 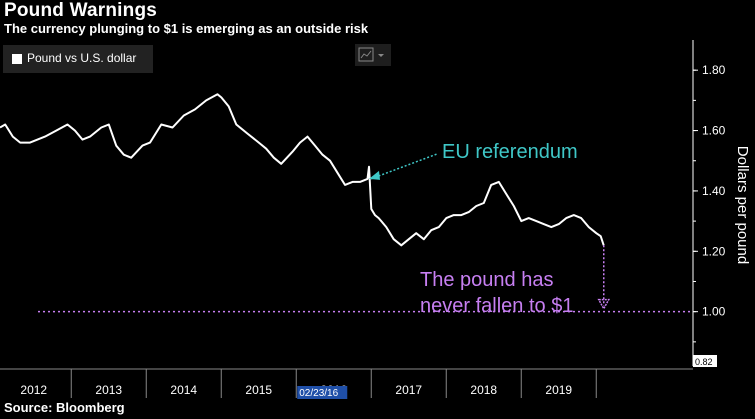 What do you see at coordinates (381, 55) in the screenshot?
I see `caret-down-icon` at bounding box center [381, 55].